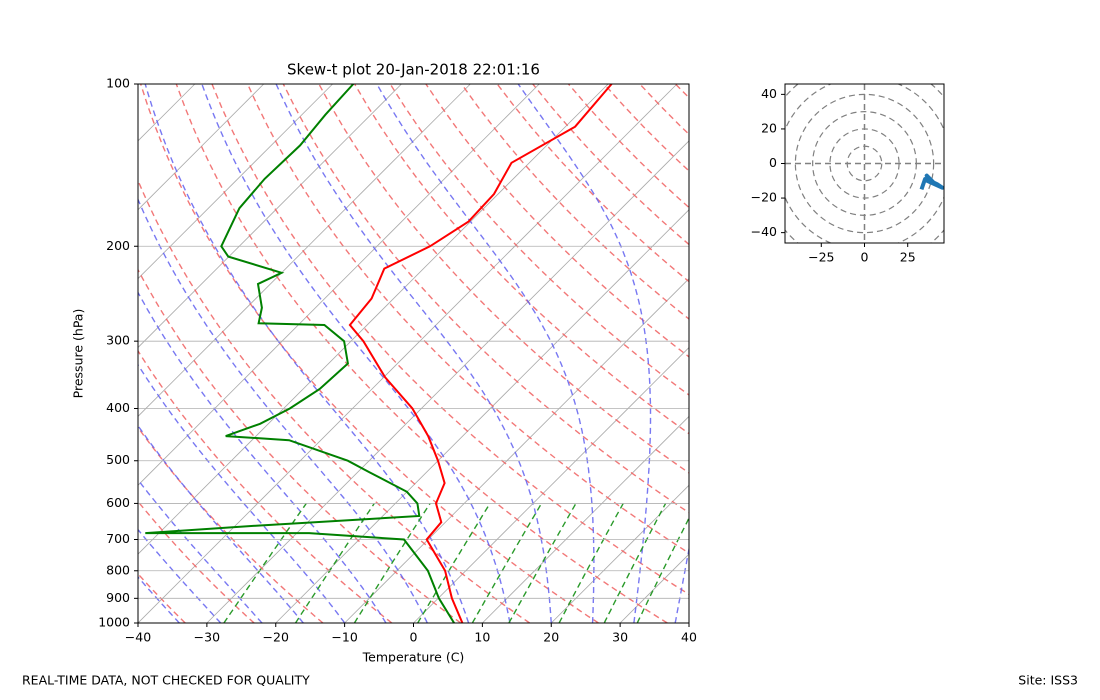 The image size is (1100, 700). I want to click on y-tick-label: 40, so click(769, 93).